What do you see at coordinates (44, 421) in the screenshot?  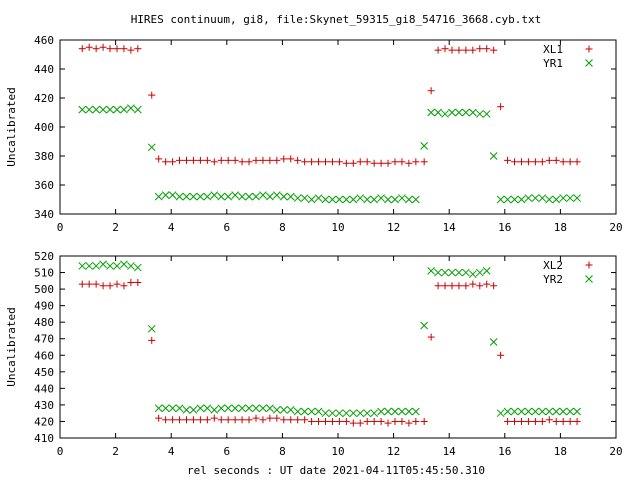 I see `y-tick-label: 420` at bounding box center [44, 421].